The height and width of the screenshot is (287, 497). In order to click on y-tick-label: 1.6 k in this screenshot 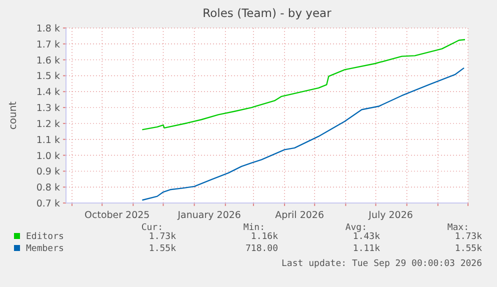, I will do `click(48, 60)`.